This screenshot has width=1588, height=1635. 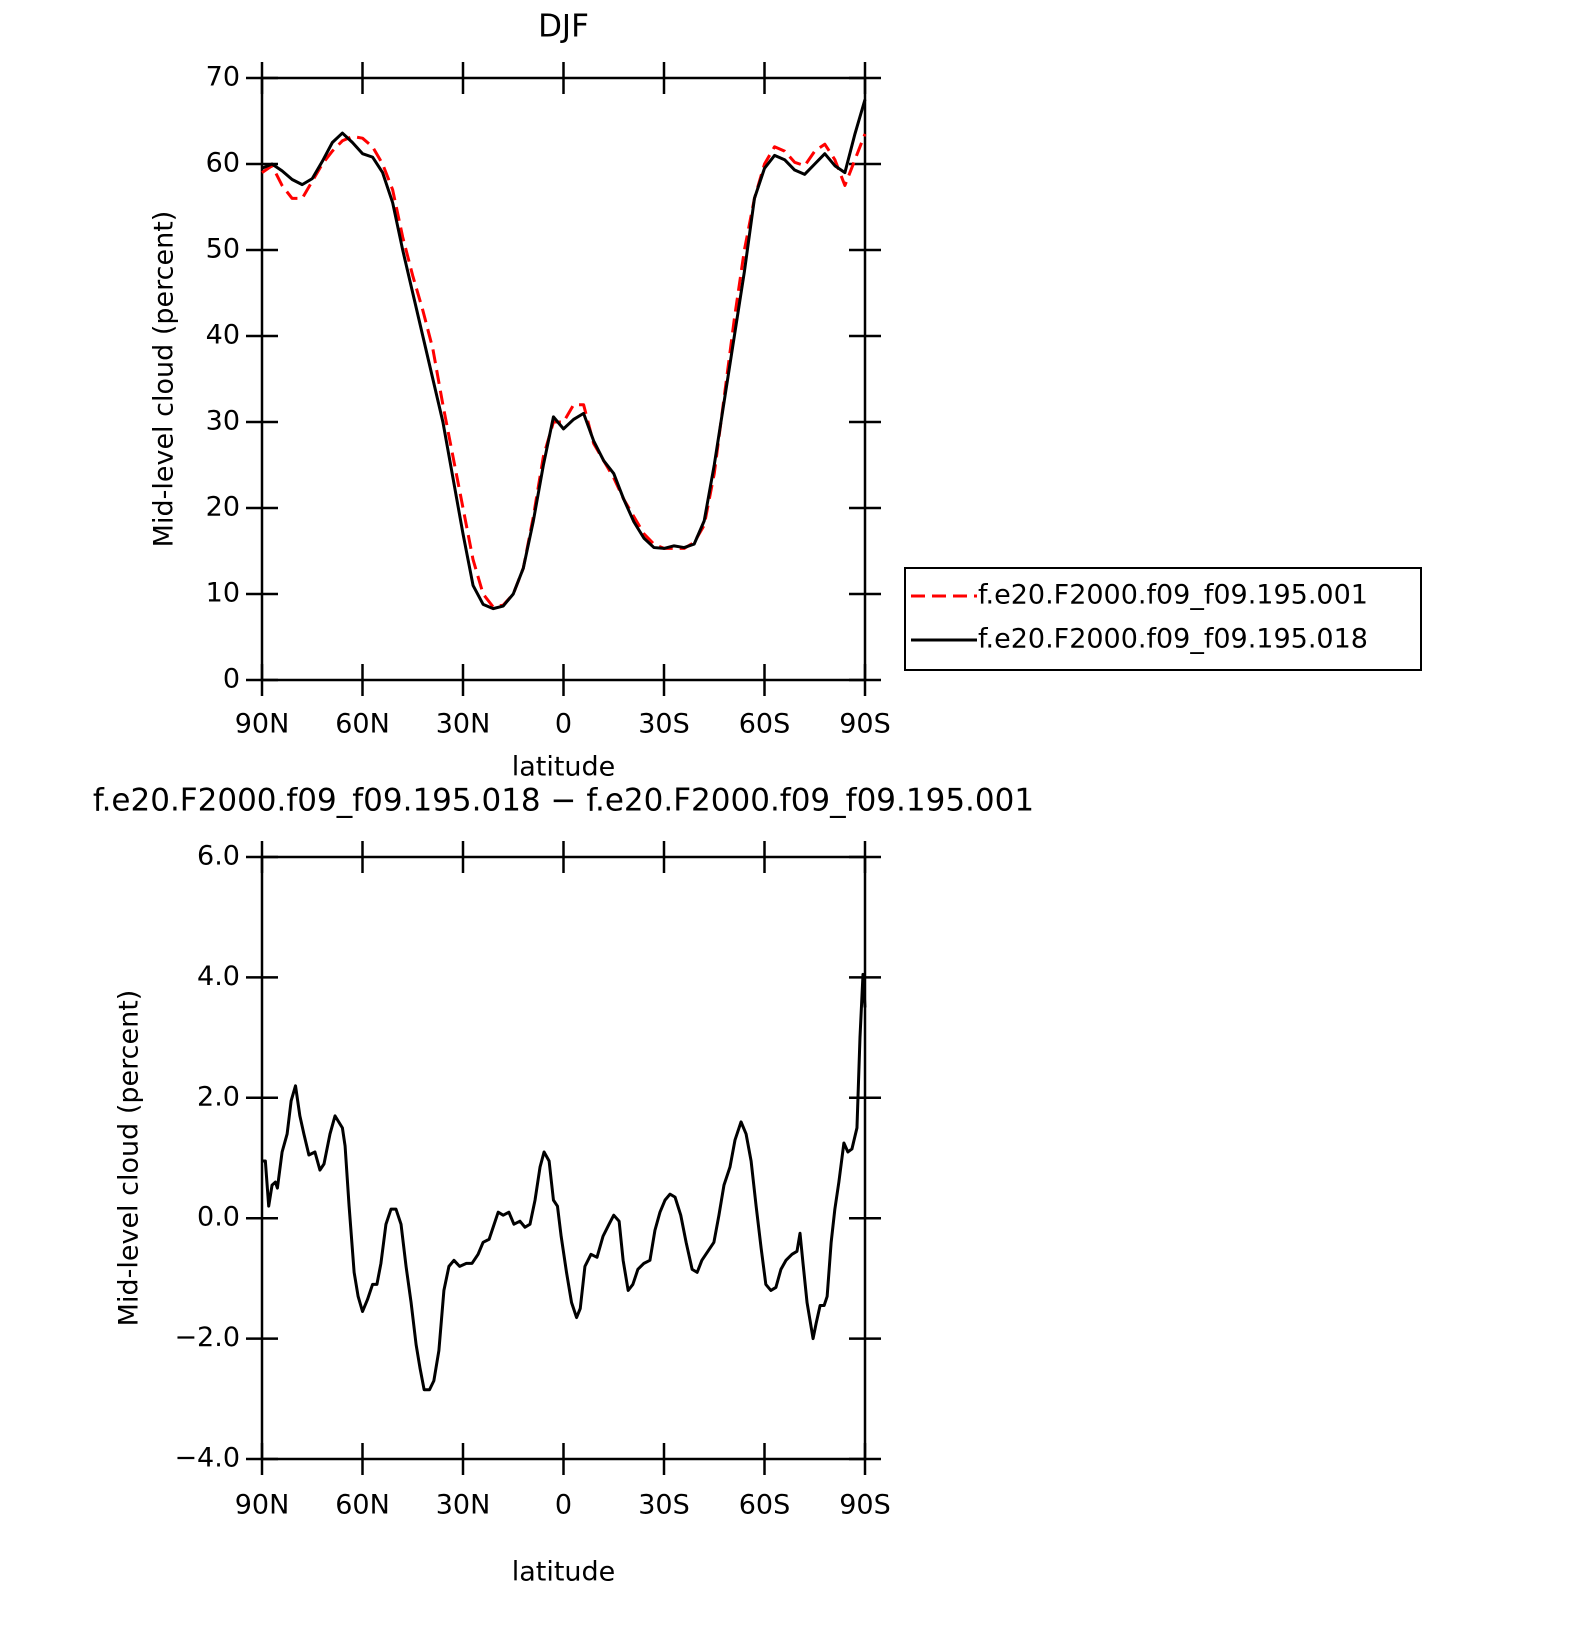 I want to click on y-tick-label: 60, so click(x=223, y=163).